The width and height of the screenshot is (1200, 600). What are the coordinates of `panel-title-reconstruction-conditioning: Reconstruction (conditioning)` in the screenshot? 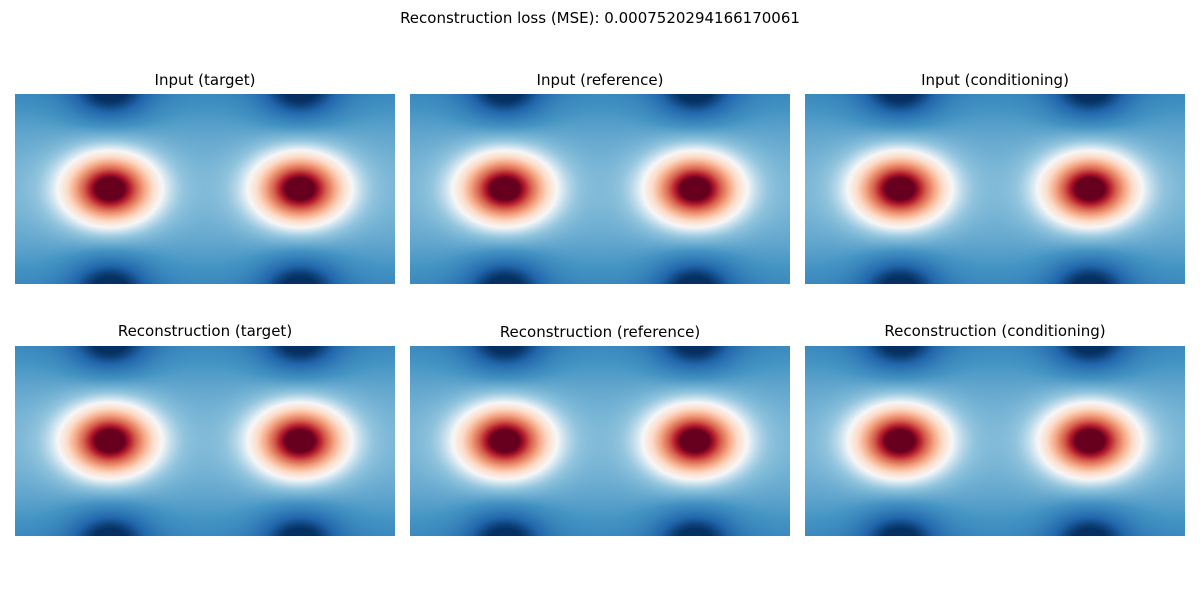 It's located at (995, 331).